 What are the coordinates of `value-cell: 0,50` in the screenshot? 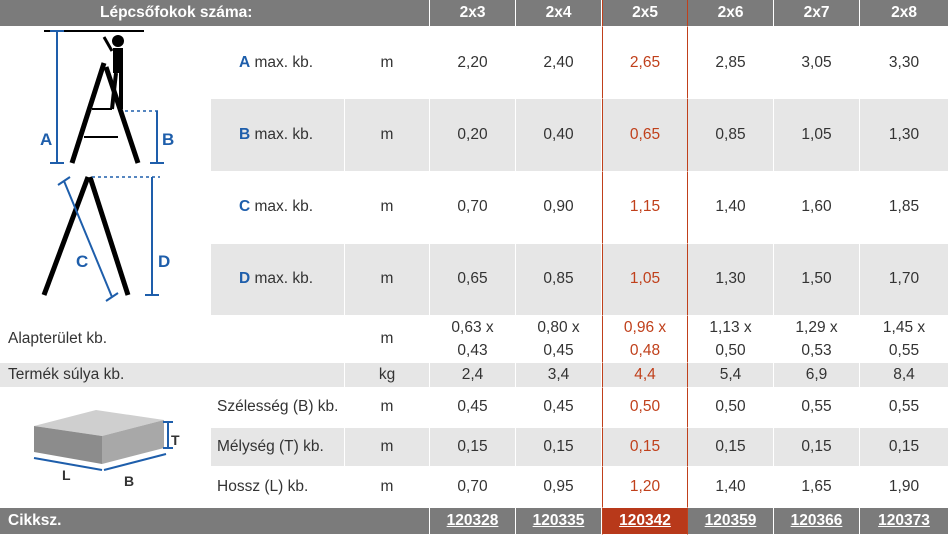 It's located at (731, 408).